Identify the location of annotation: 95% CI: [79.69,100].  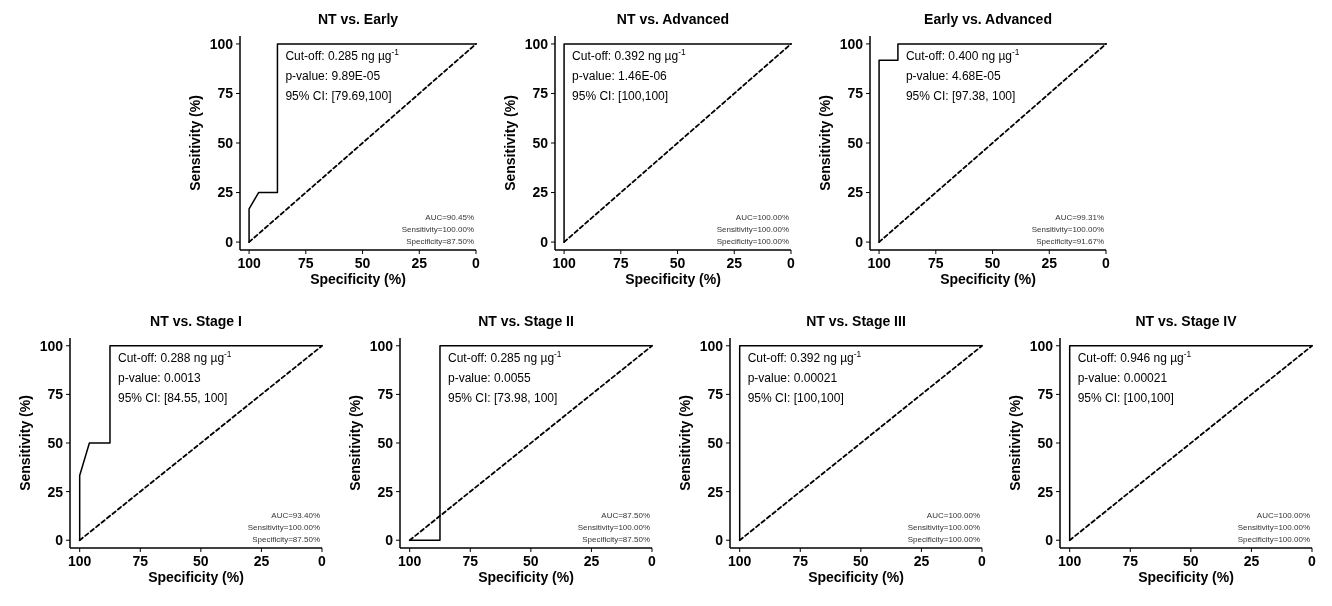
(338, 96).